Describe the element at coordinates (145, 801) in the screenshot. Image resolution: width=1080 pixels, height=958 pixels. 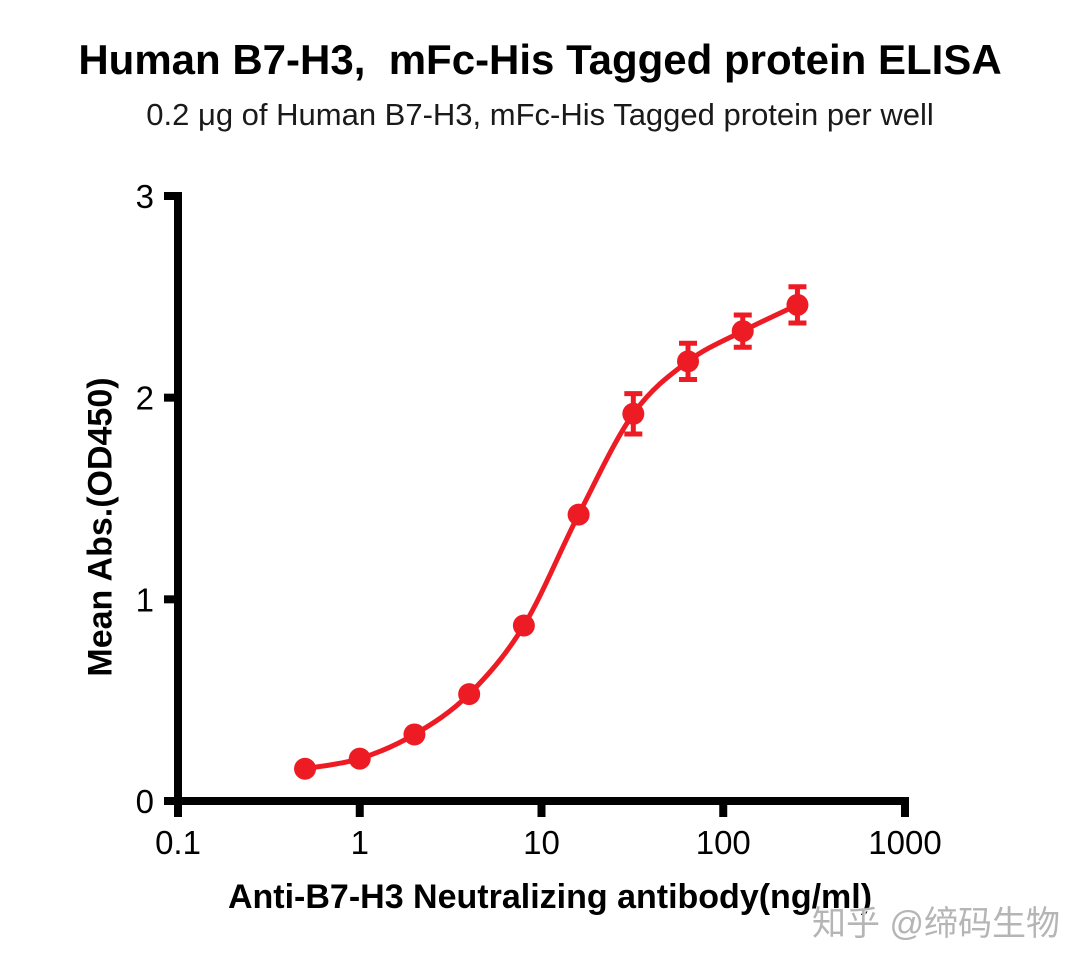
I see `y-tick-label: 0` at that location.